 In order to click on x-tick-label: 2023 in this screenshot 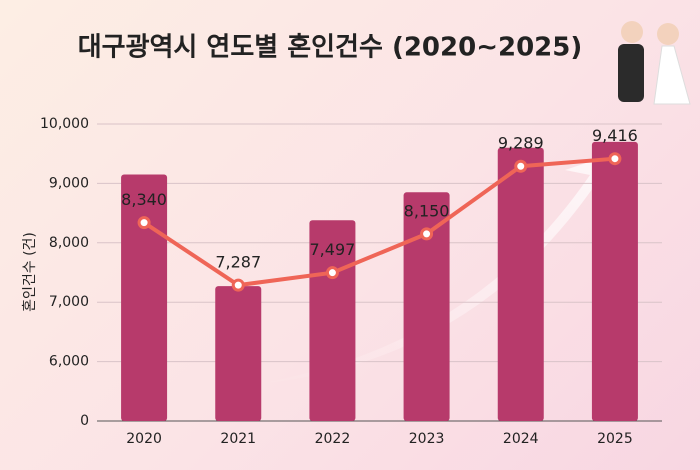, I will do `click(427, 439)`.